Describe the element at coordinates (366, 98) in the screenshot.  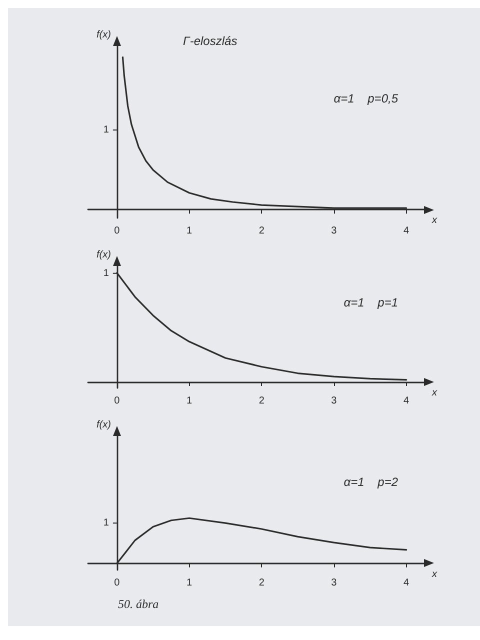
I see `annotation: α=1 p=0,5` at that location.